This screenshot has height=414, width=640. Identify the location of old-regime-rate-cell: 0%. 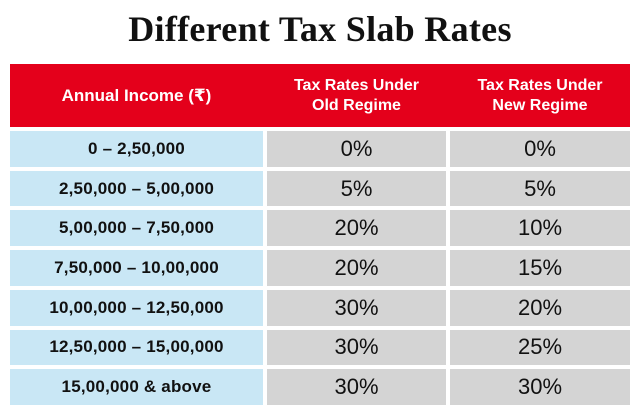
(356, 149).